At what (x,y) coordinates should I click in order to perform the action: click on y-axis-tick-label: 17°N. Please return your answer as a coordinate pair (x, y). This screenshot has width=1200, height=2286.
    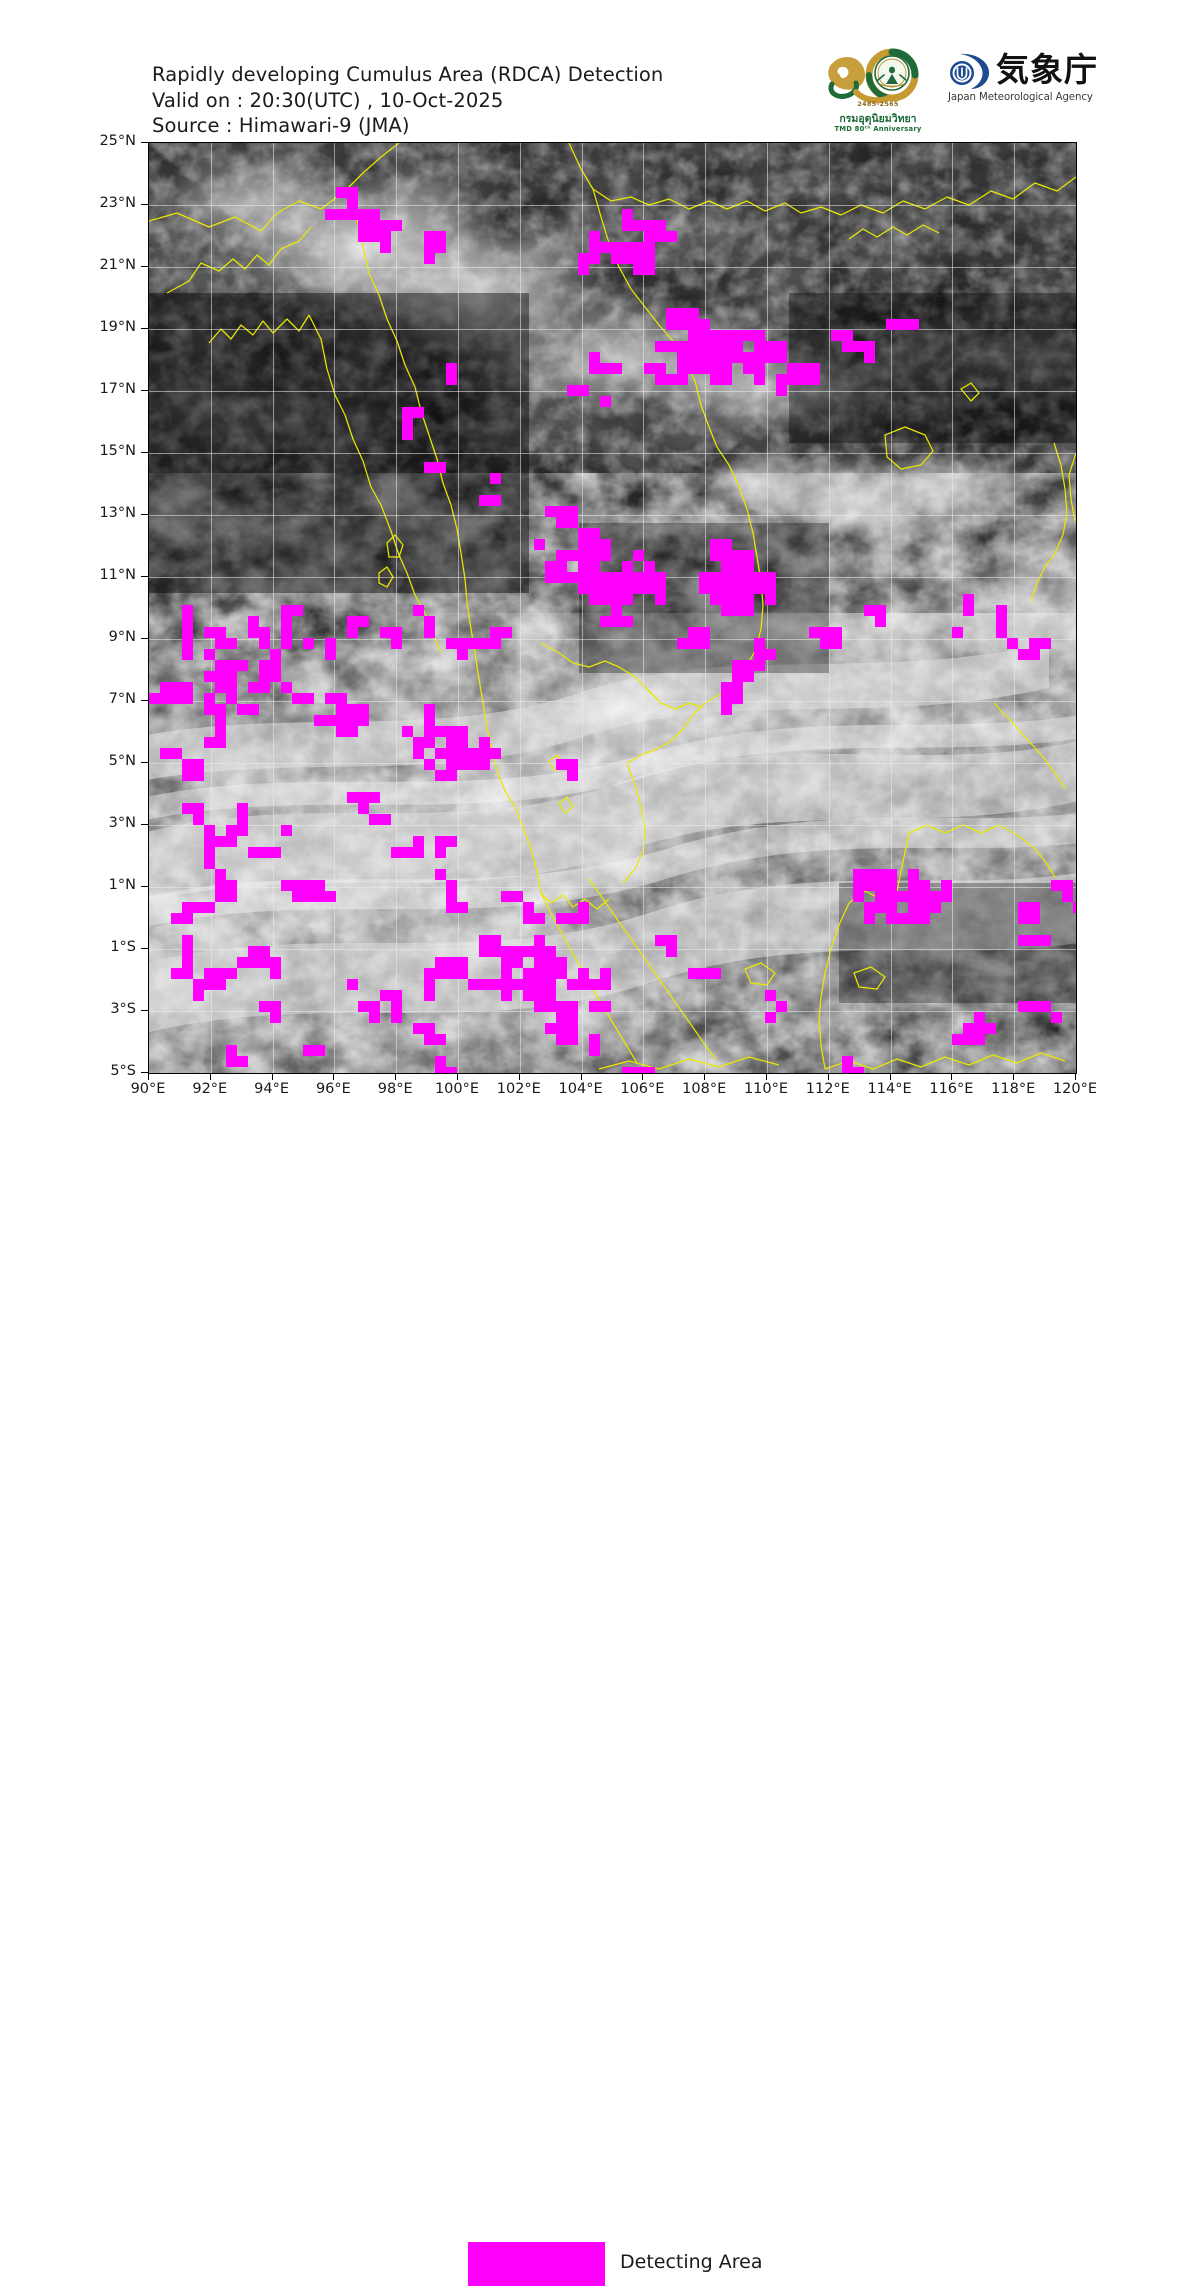
    Looking at the image, I should click on (117, 389).